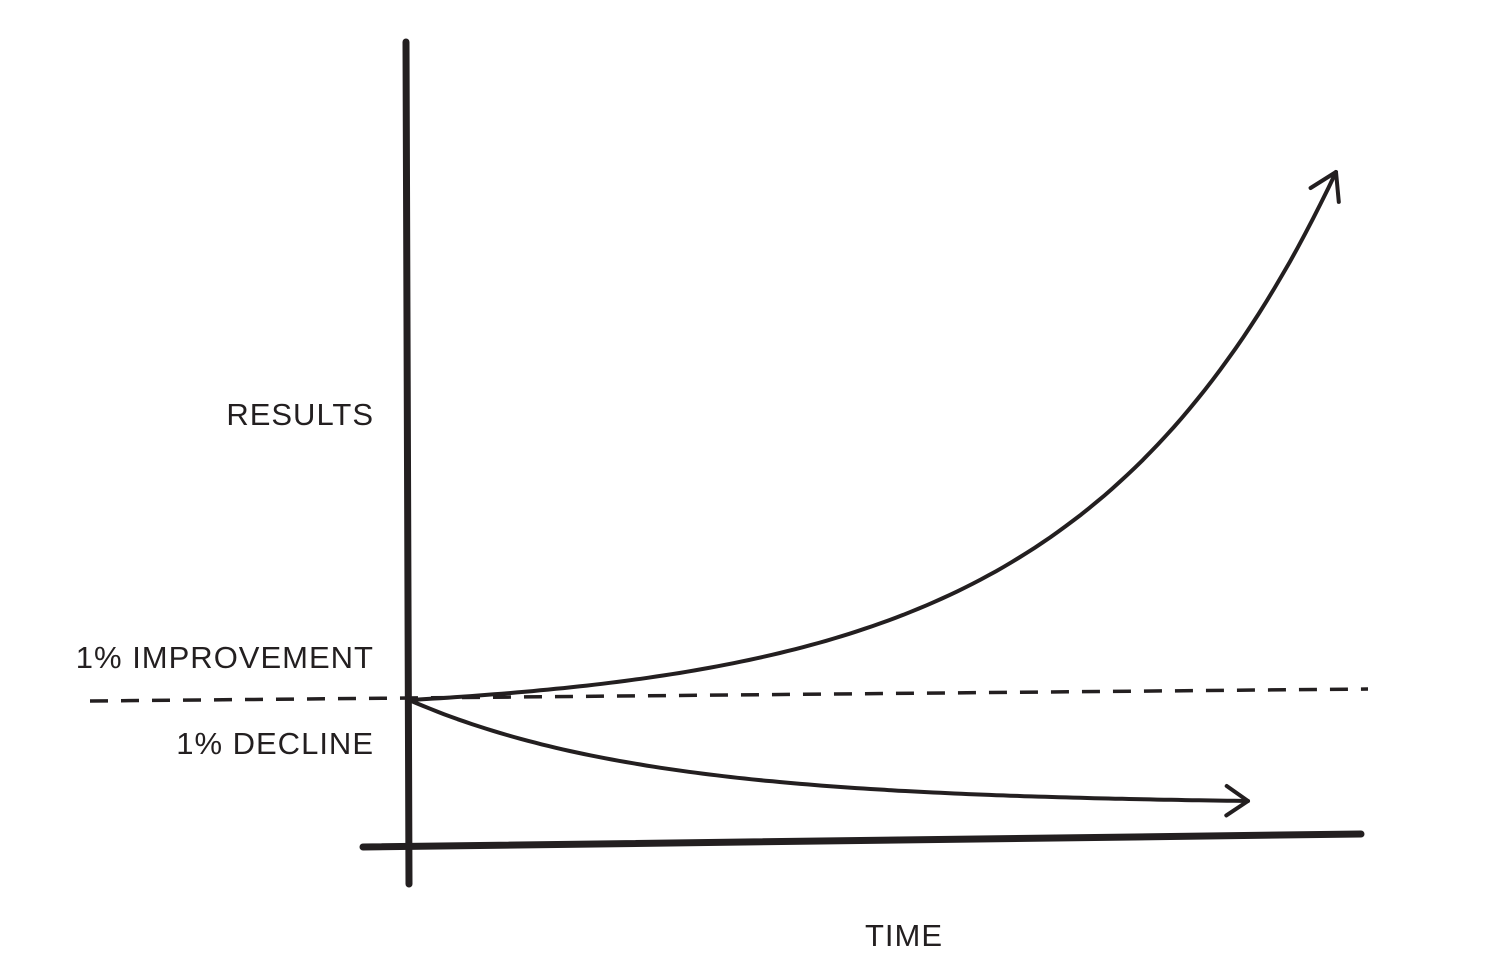  I want to click on improvement-arrowhead, so click(1324, 187).